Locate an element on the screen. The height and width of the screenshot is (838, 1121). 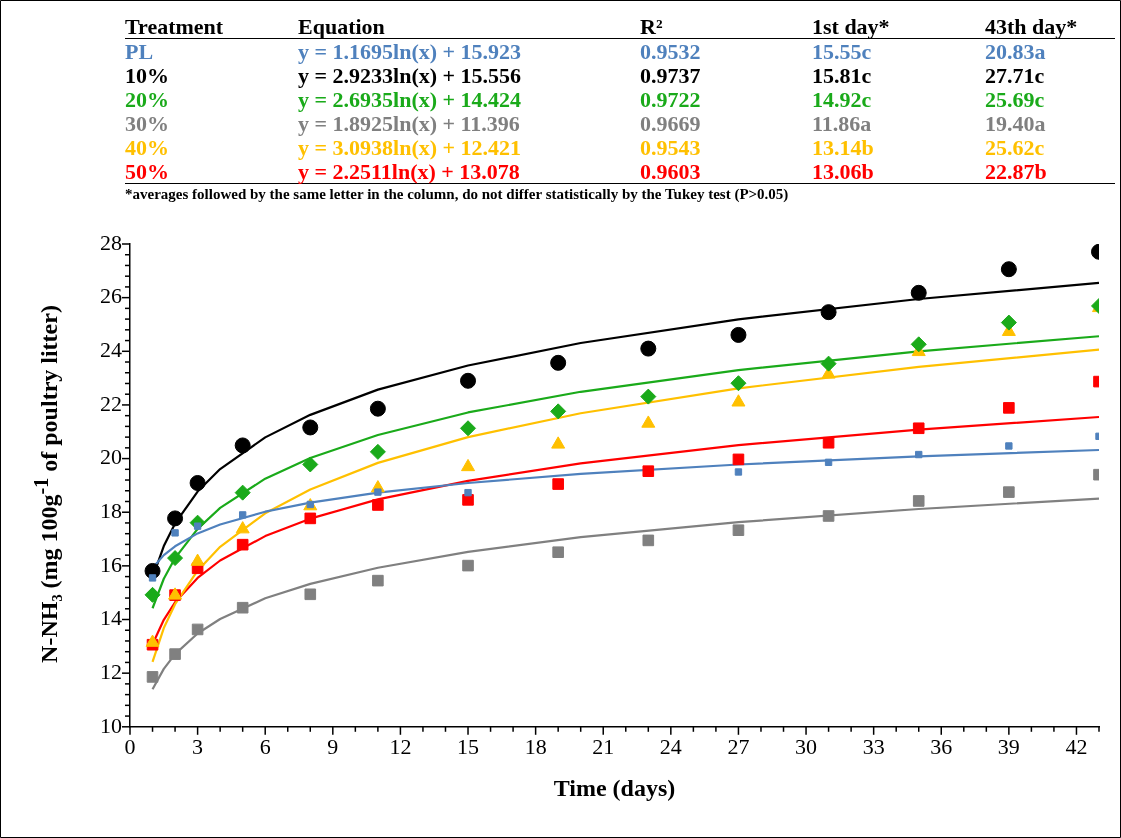
text: 0.9669 is located at coordinates (670, 124).